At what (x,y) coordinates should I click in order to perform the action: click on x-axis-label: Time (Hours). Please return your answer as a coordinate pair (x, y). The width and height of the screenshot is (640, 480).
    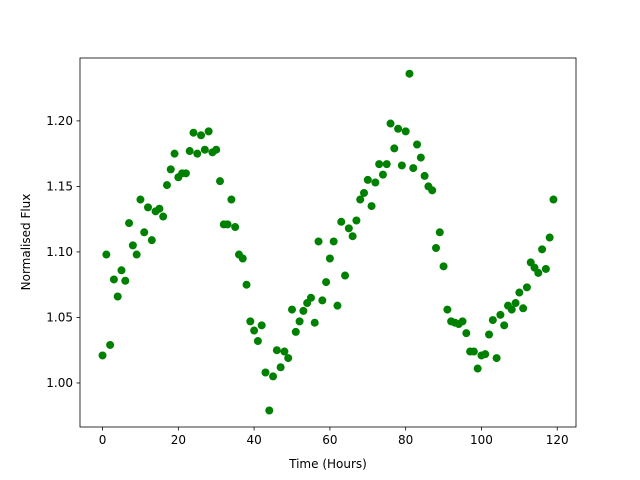
    Looking at the image, I should click on (327, 464).